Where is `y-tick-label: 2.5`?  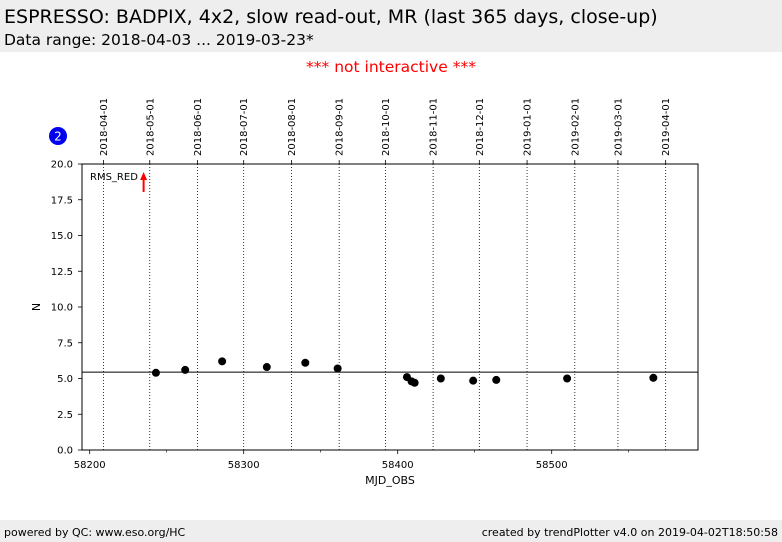
y-tick-label: 2.5 is located at coordinates (65, 415).